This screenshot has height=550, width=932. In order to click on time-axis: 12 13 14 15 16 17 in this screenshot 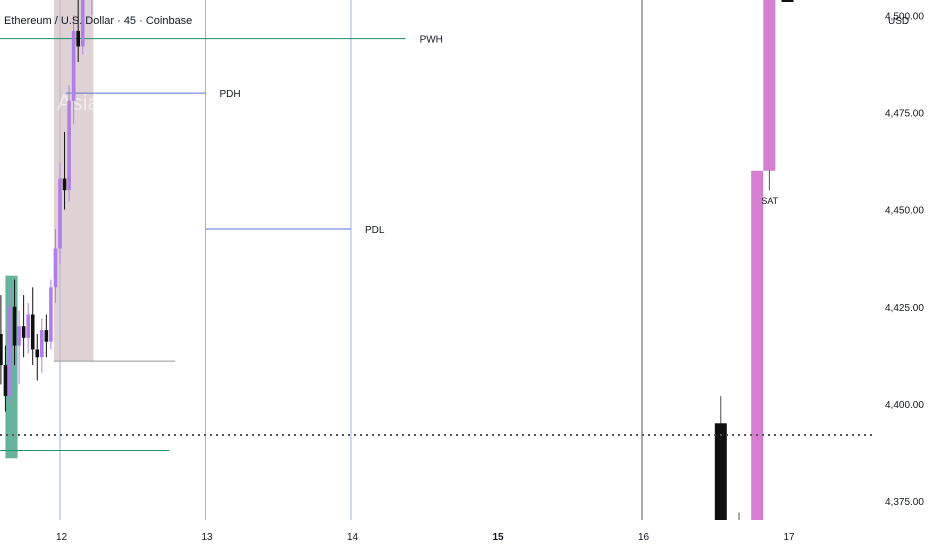, I will do `click(466, 536)`.